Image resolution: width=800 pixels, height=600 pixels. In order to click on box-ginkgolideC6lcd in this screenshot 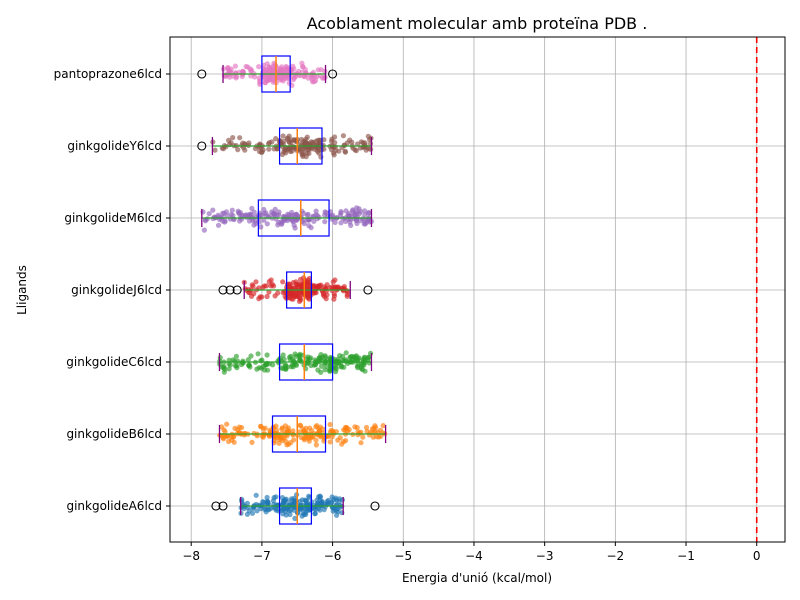, I will do `click(306, 362)`.